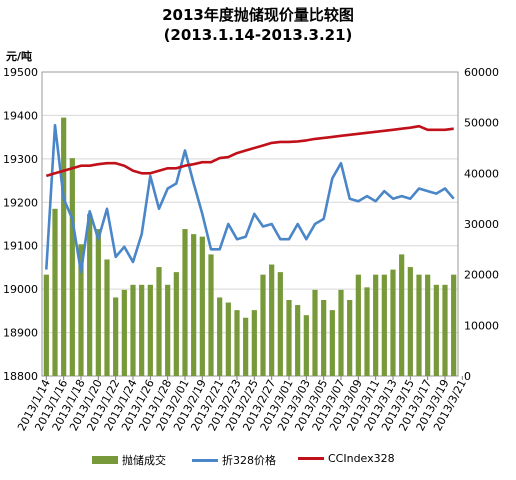 The image size is (516, 480). What do you see at coordinates (361, 458) in the screenshot?
I see `legend-label-ccindex: CCIndex328` at bounding box center [361, 458].